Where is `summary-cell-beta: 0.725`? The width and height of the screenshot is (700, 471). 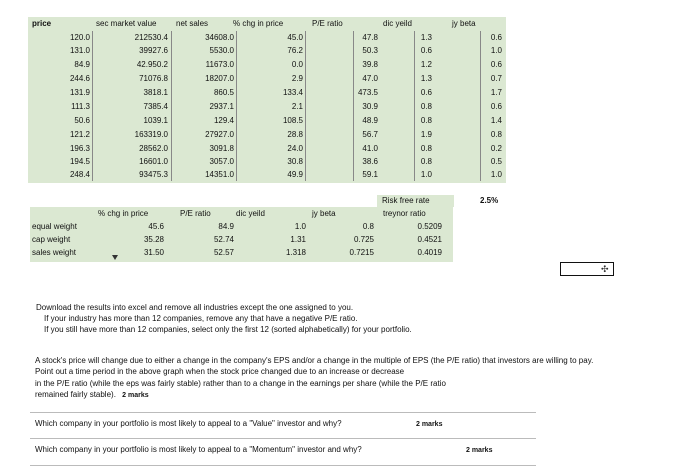 summary-cell-beta: 0.725 is located at coordinates (363, 239).